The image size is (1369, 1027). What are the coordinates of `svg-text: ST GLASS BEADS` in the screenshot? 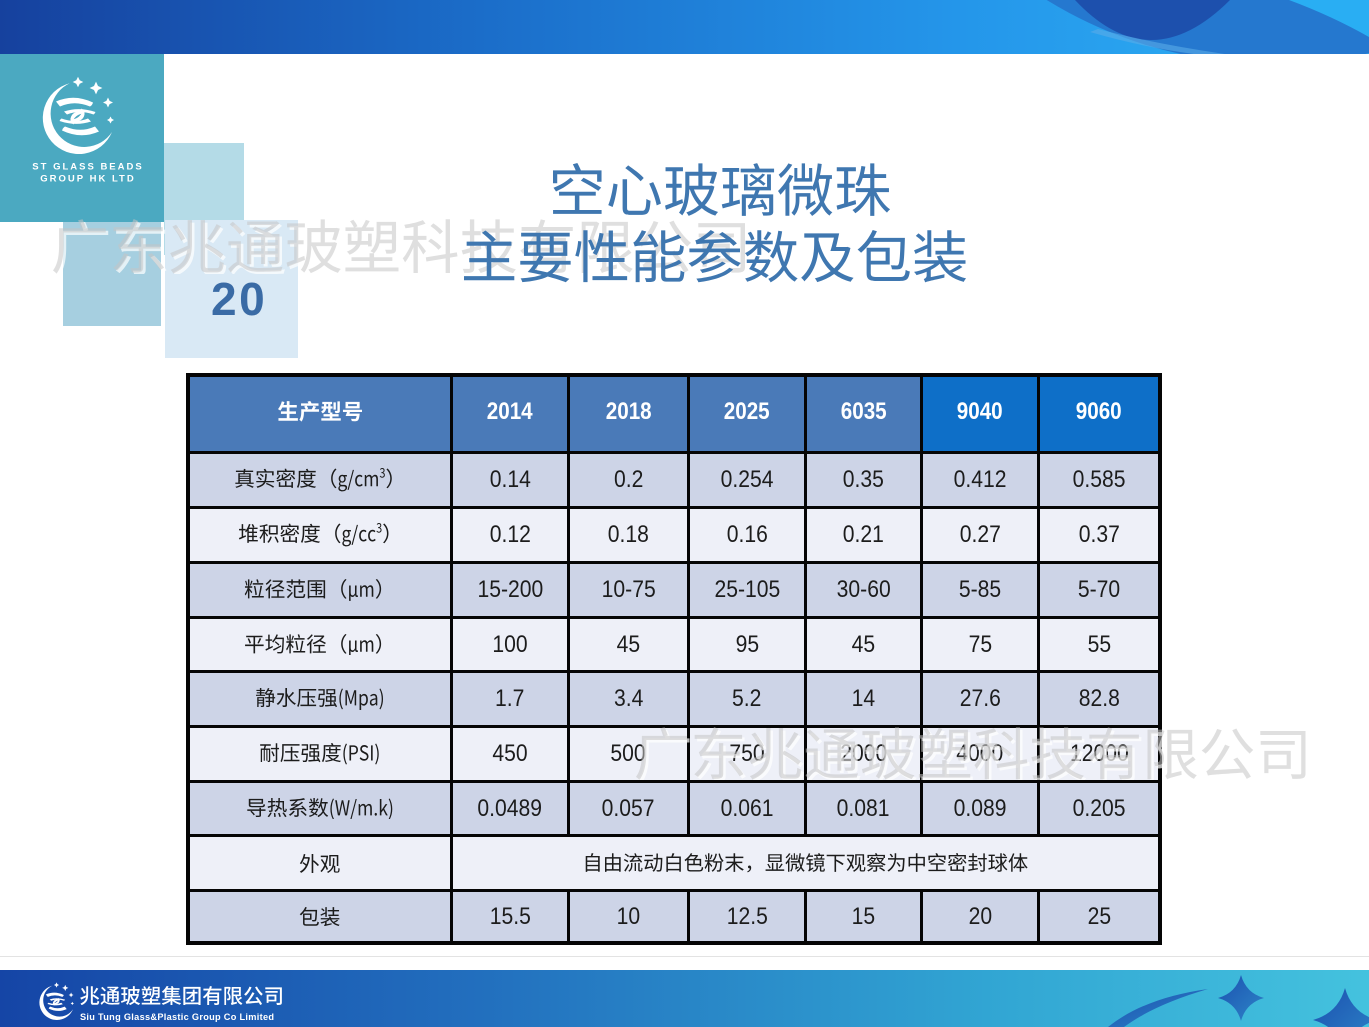 It's located at (87, 167).